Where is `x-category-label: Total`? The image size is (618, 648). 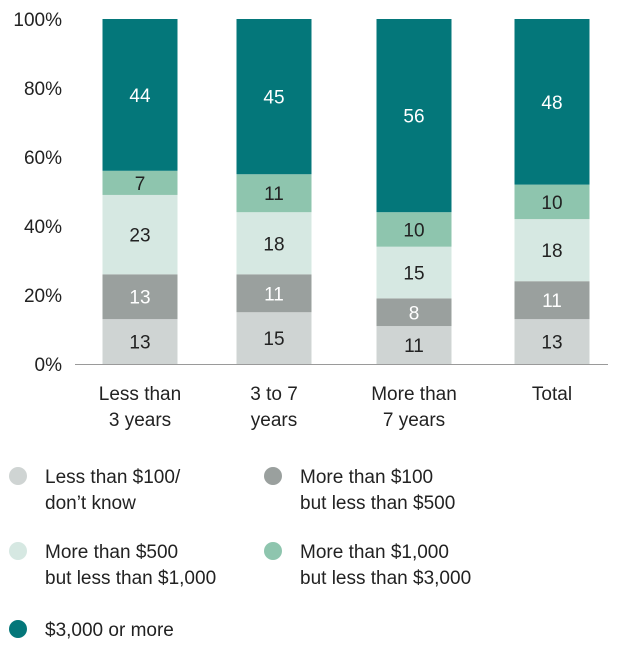 x-category-label: Total is located at coordinates (552, 394).